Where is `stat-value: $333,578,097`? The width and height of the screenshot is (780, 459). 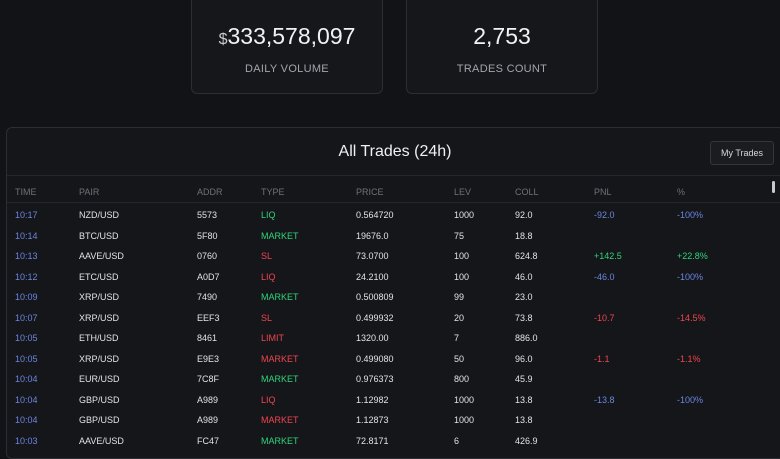
stat-value: $333,578,097 is located at coordinates (287, 36).